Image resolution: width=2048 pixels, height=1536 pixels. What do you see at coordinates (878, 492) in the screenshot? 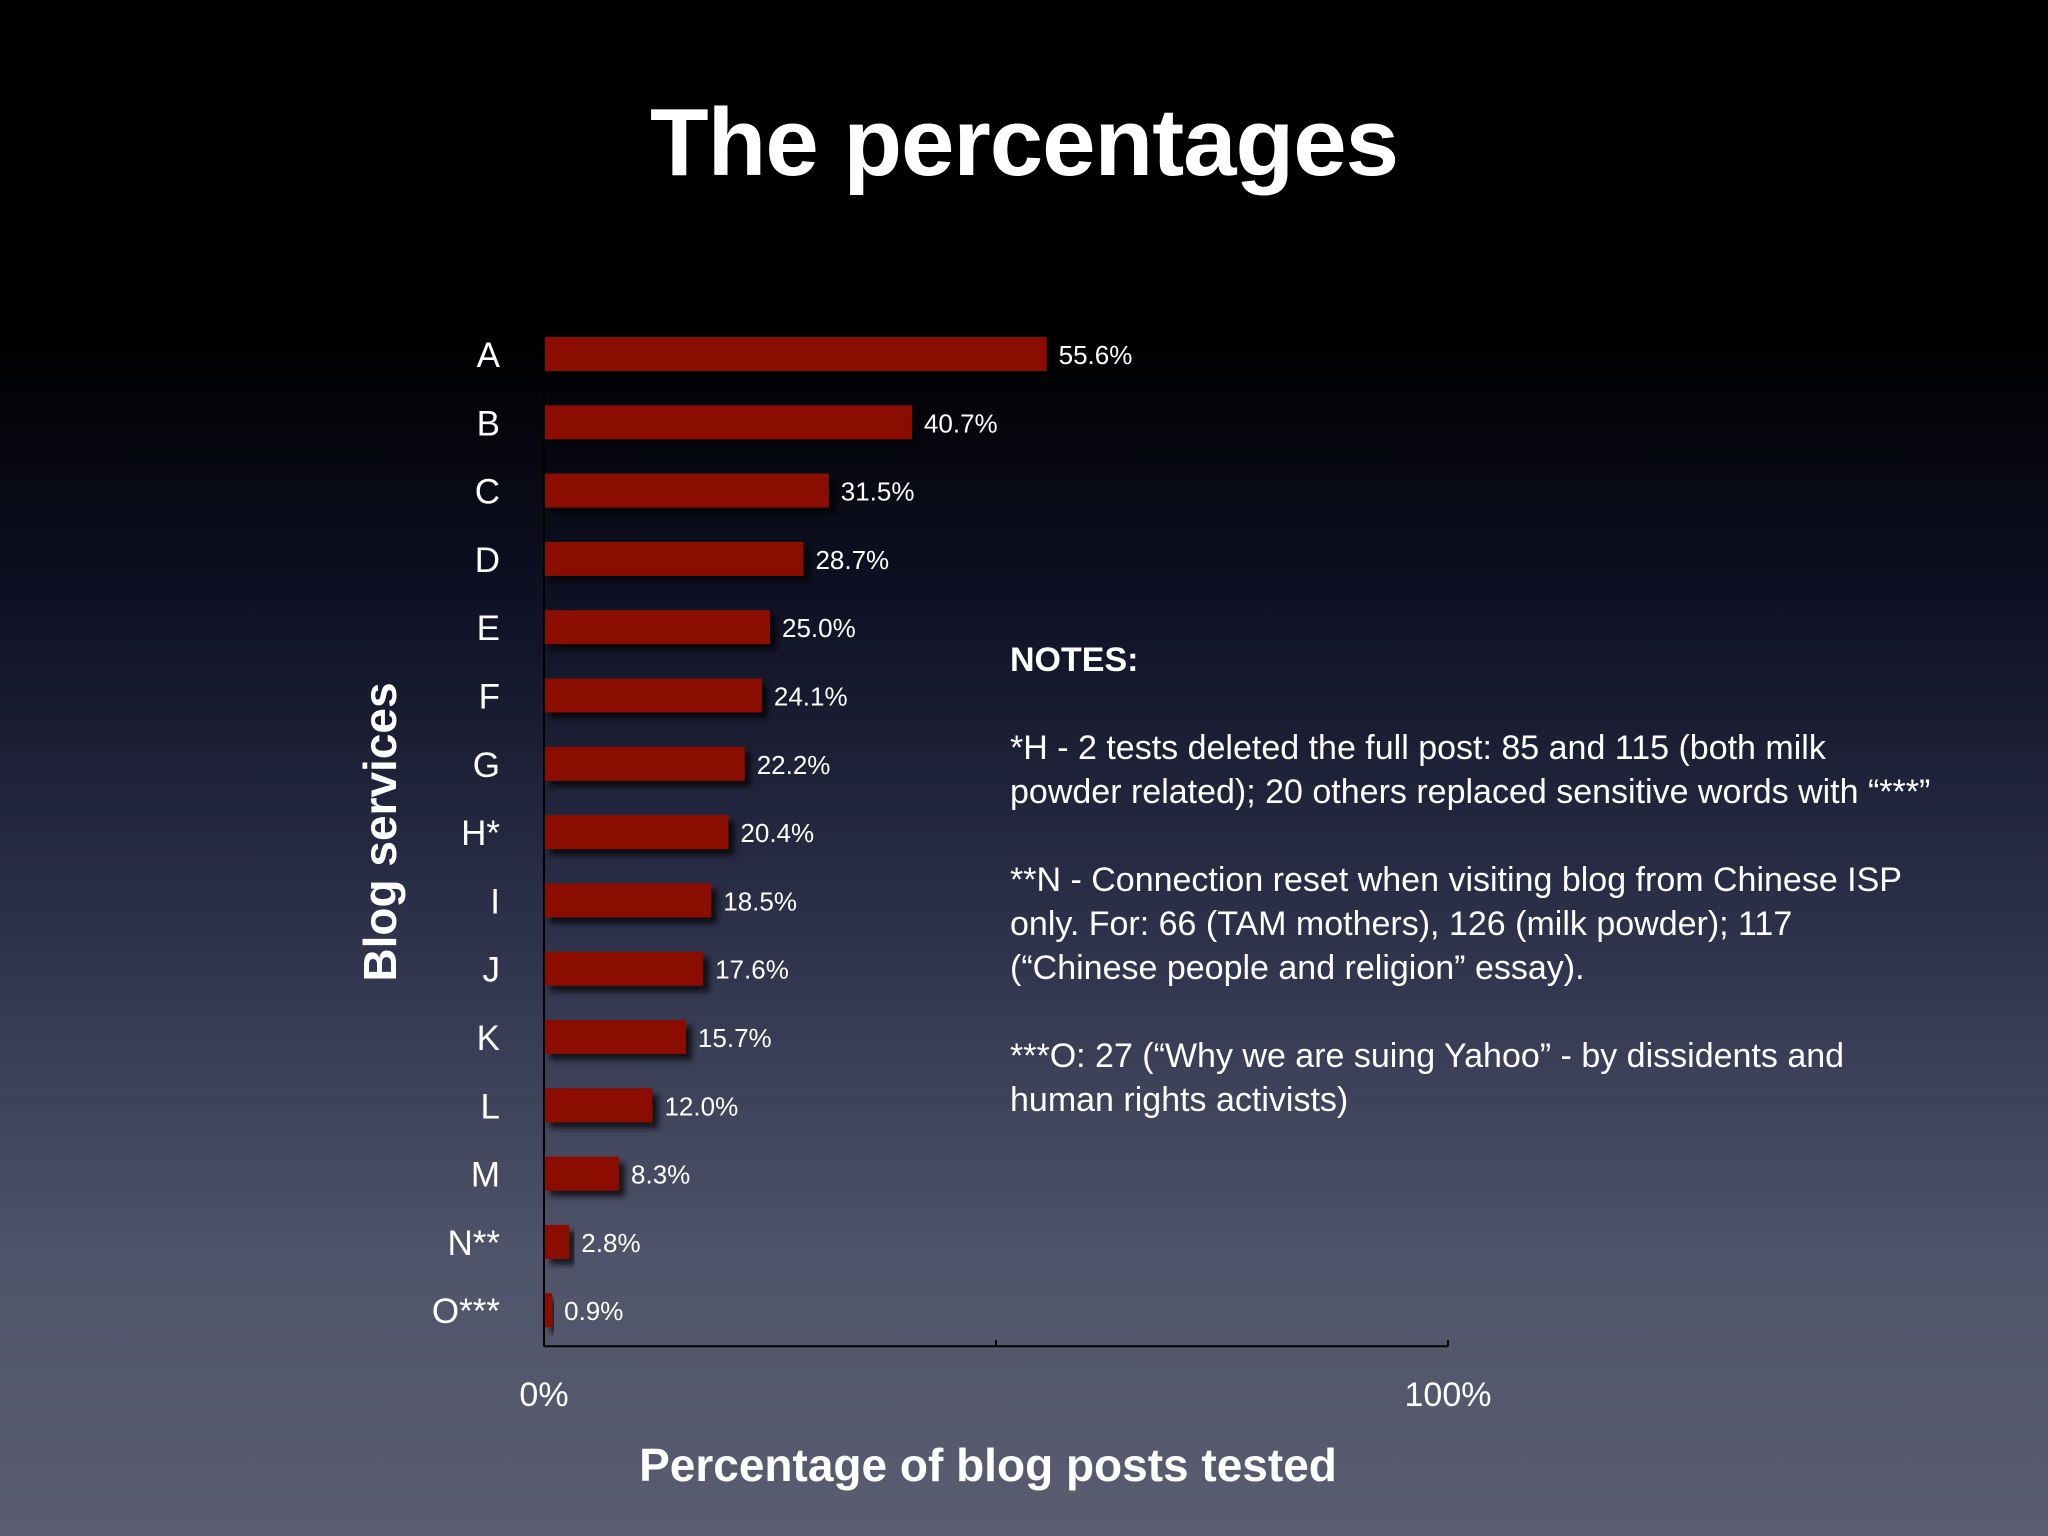
I see `value-label-C: 31.5%` at bounding box center [878, 492].